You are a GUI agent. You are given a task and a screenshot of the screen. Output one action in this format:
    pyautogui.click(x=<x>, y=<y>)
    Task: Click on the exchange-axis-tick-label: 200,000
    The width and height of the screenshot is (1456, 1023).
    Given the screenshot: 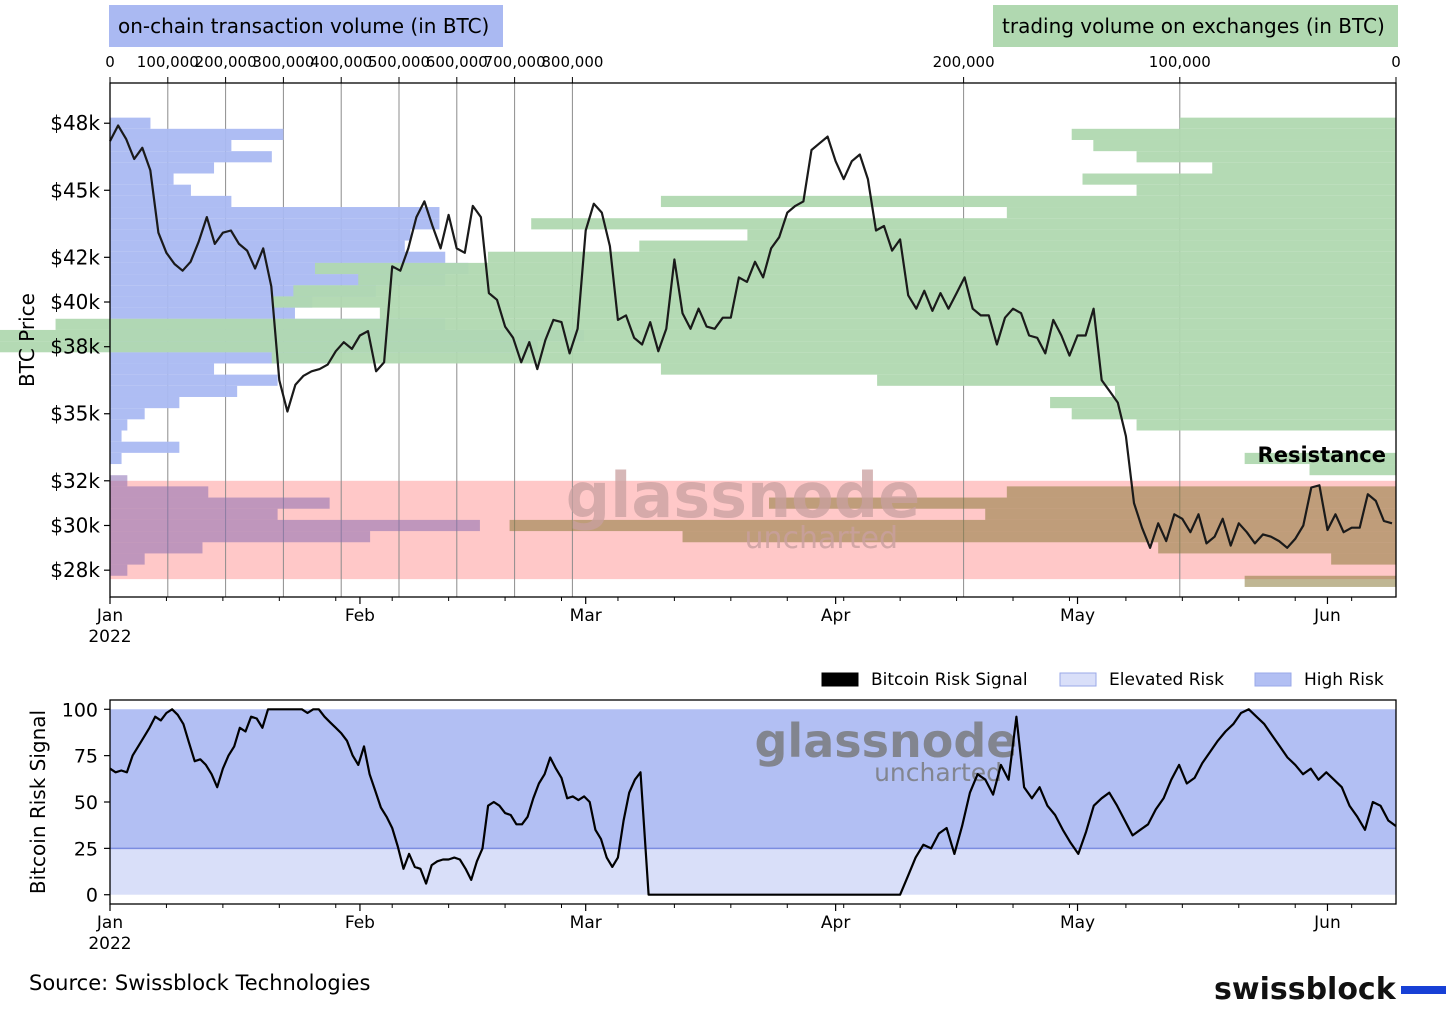 What is the action you would take?
    pyautogui.click(x=964, y=62)
    